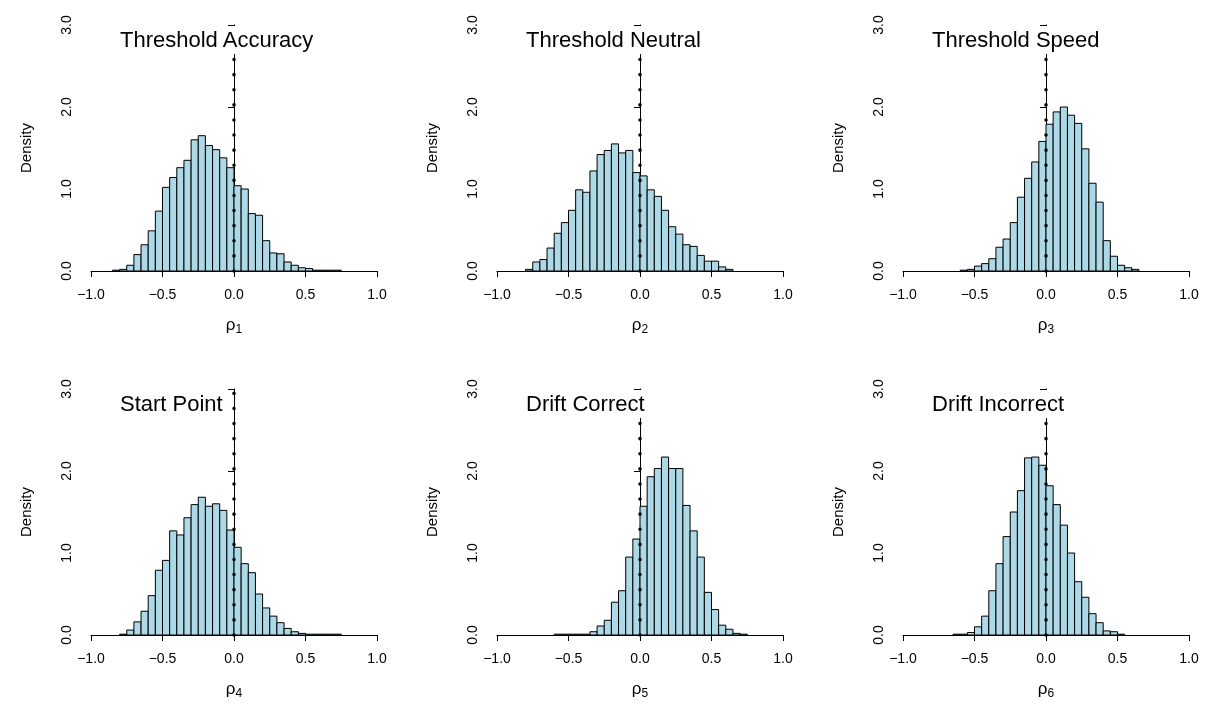 The height and width of the screenshot is (706, 1219). I want to click on chart-title: Threshold Accuracy, so click(217, 39).